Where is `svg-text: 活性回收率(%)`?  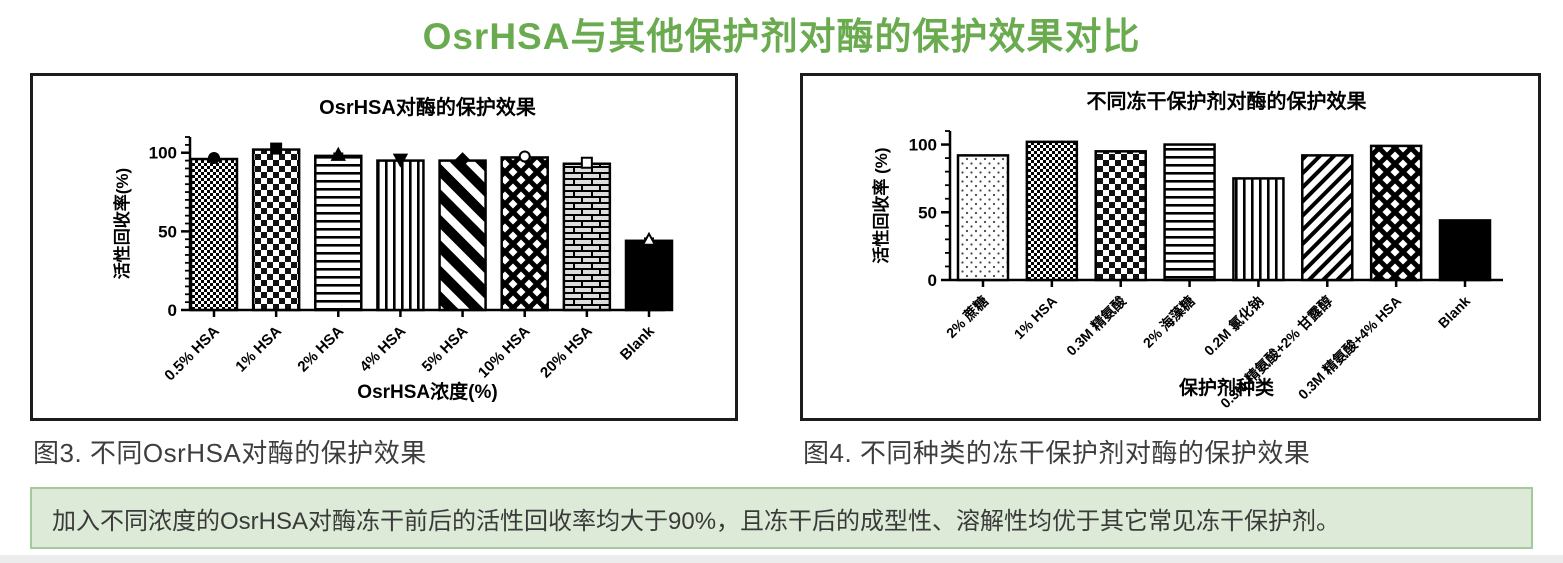 svg-text: 活性回收率(%) is located at coordinates (122, 223).